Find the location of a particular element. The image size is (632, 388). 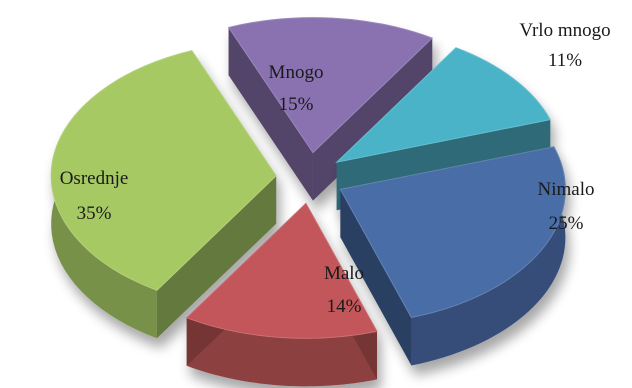

slice-label-vrlo-mnogo-value: 11% is located at coordinates (565, 60).